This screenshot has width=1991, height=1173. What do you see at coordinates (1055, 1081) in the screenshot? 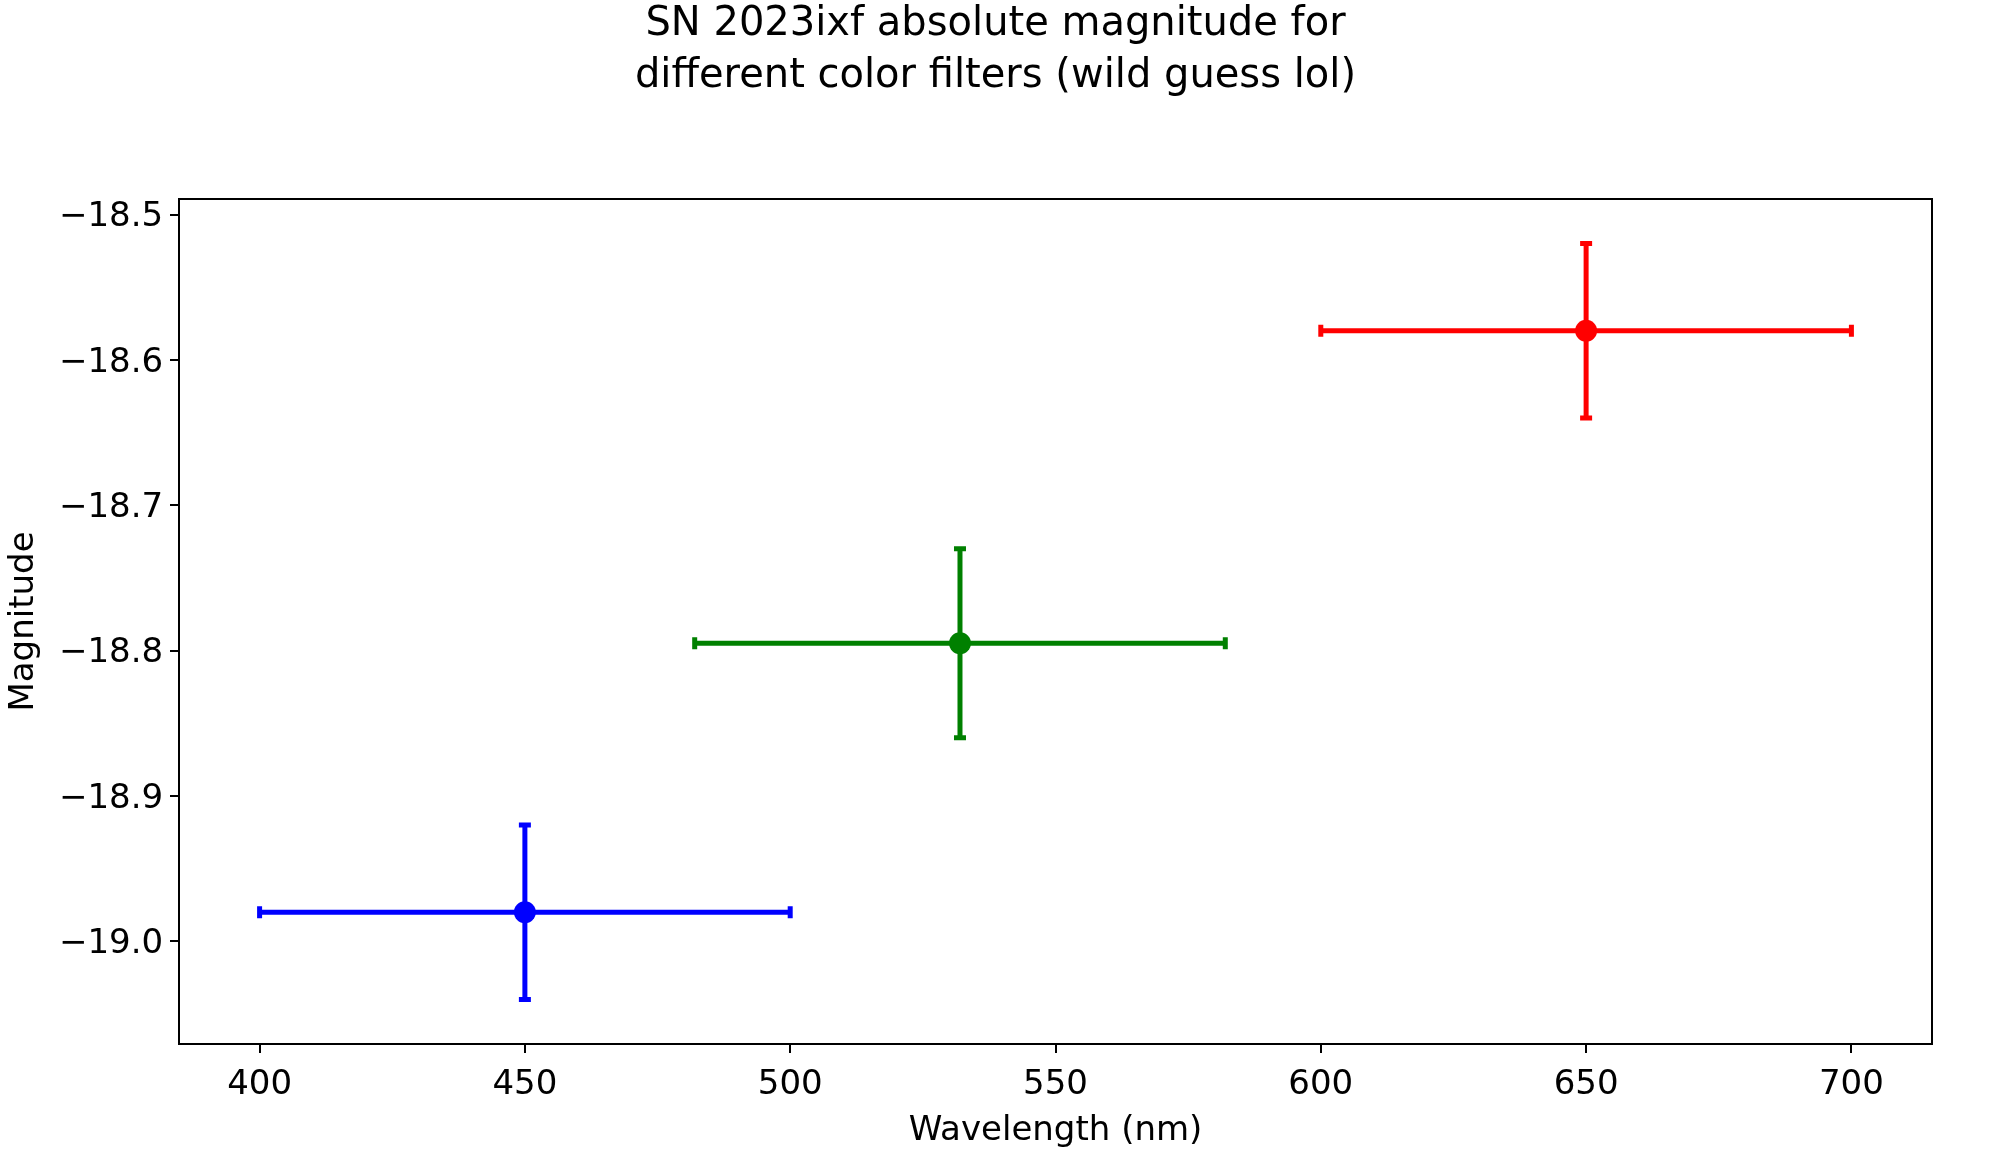
I see `x-tick-label: 550` at bounding box center [1055, 1081].